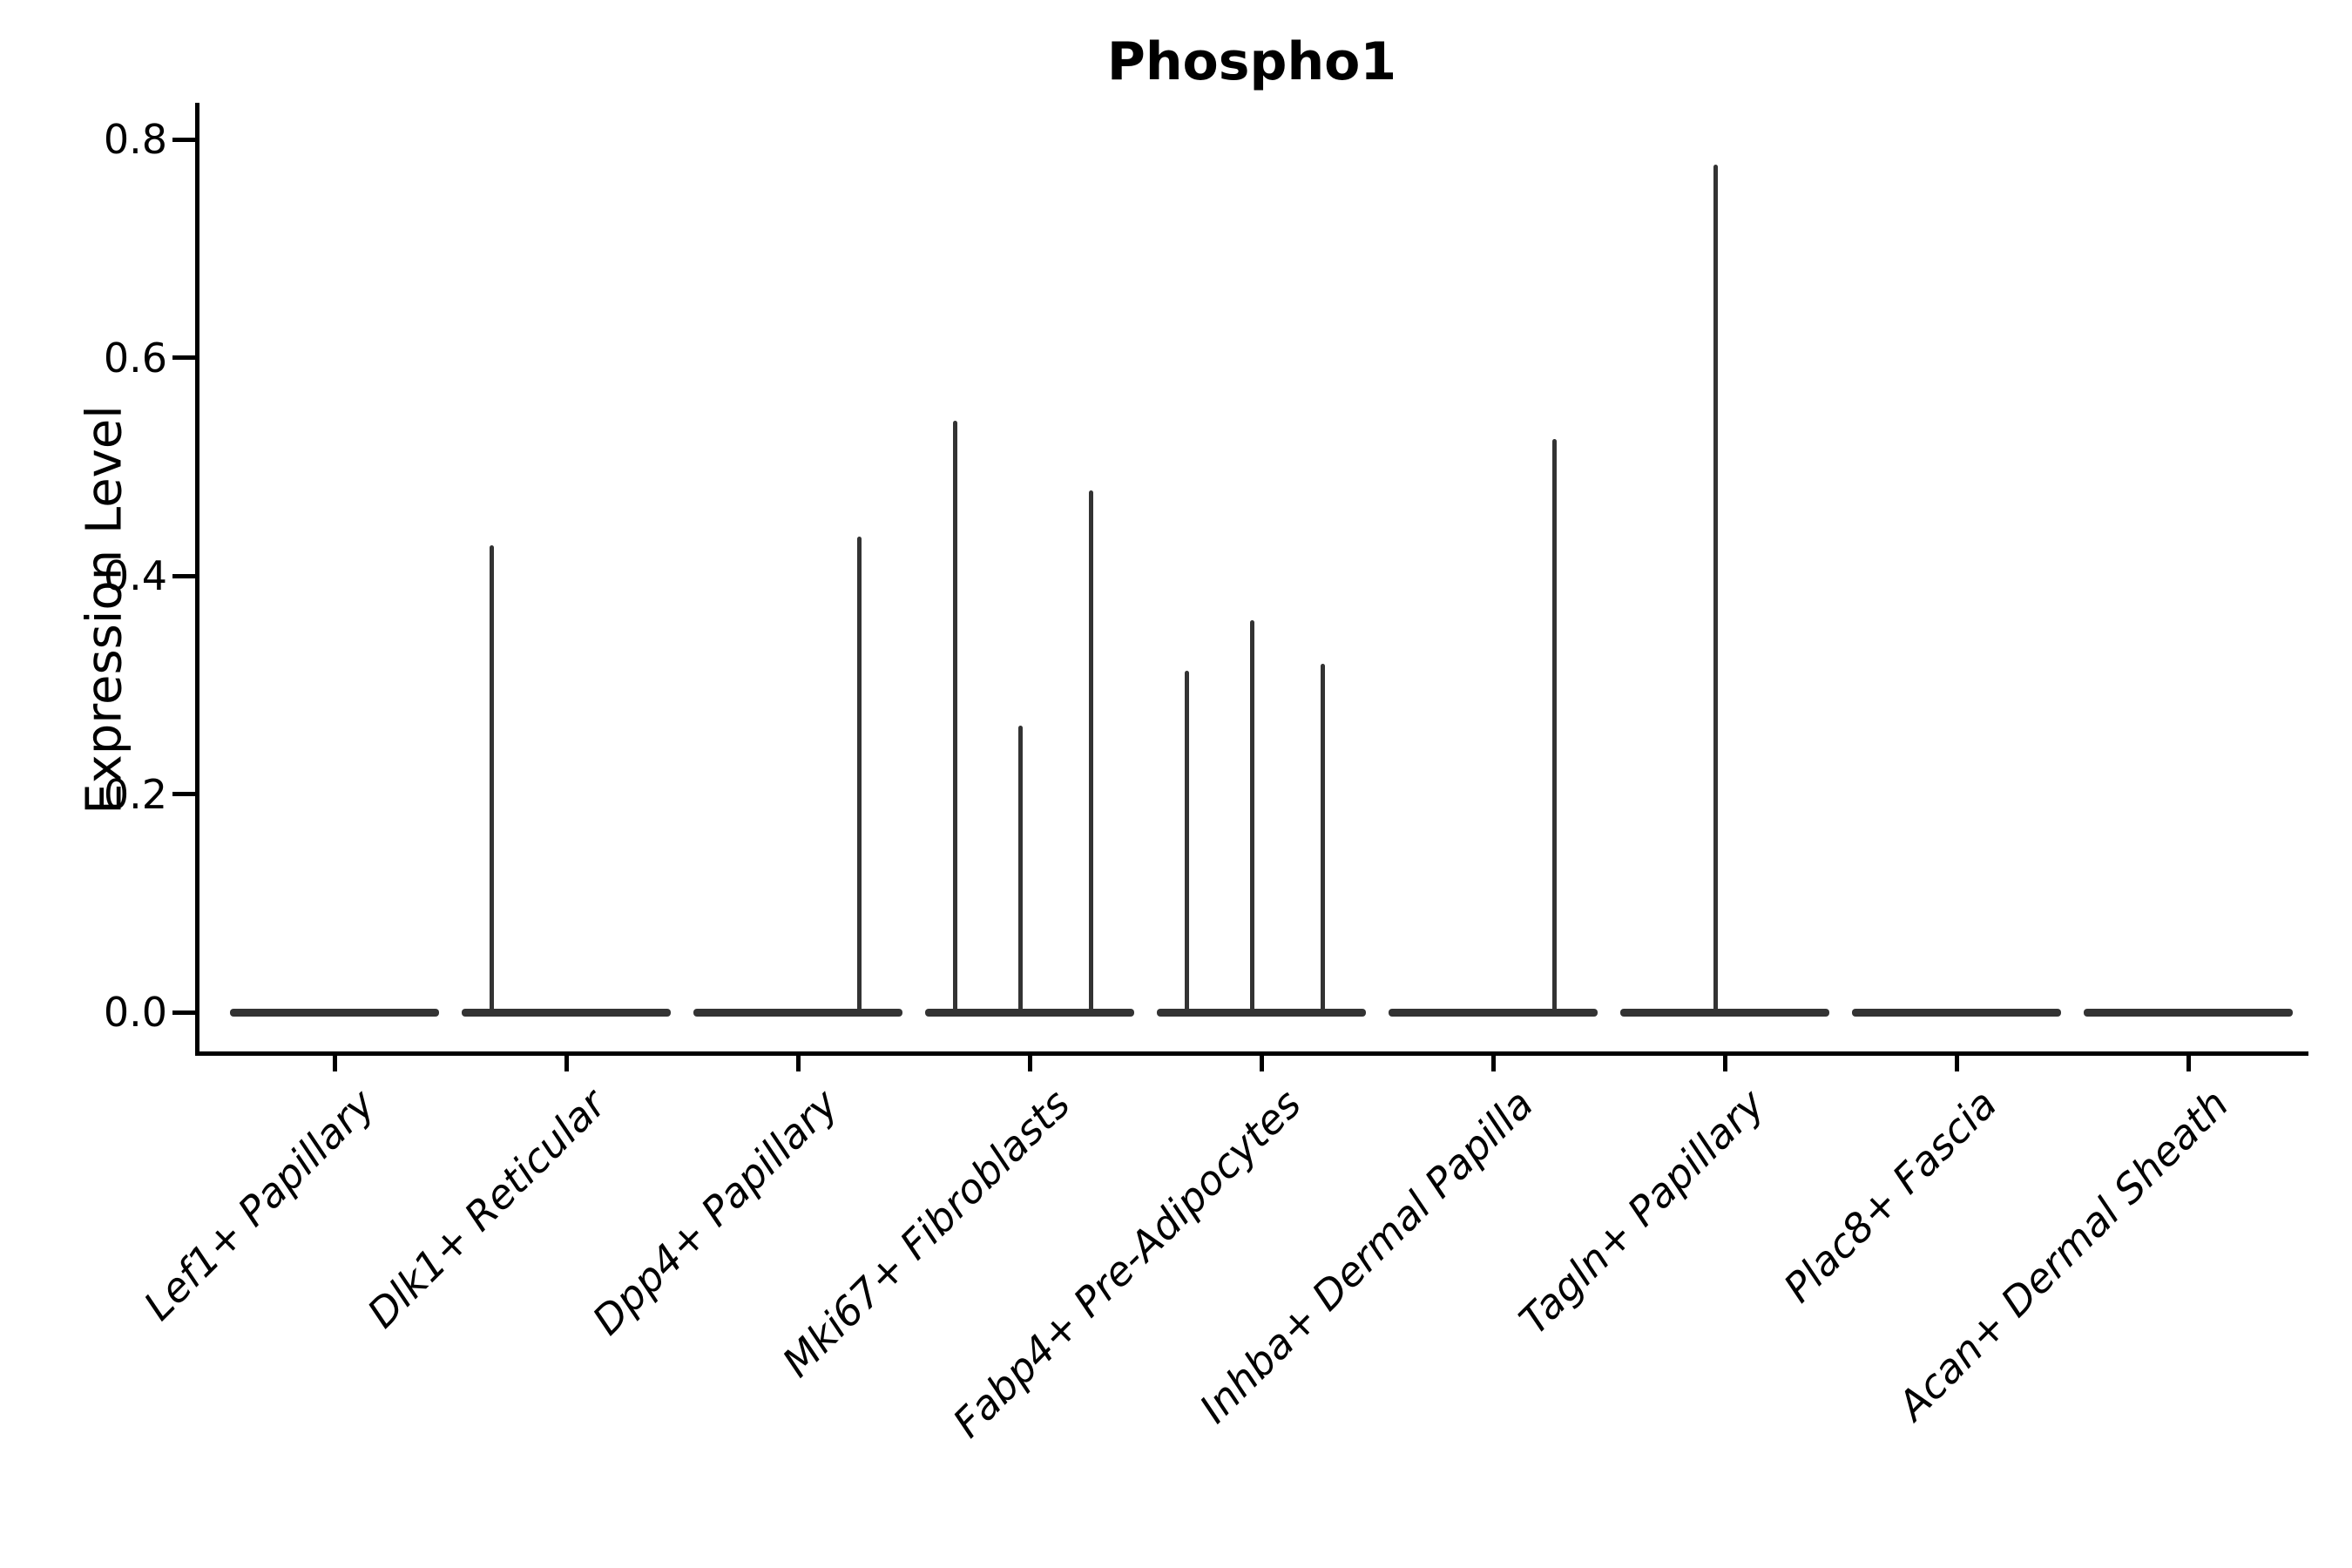  What do you see at coordinates (135, 575) in the screenshot?
I see `y-tick-label: 0.4` at bounding box center [135, 575].